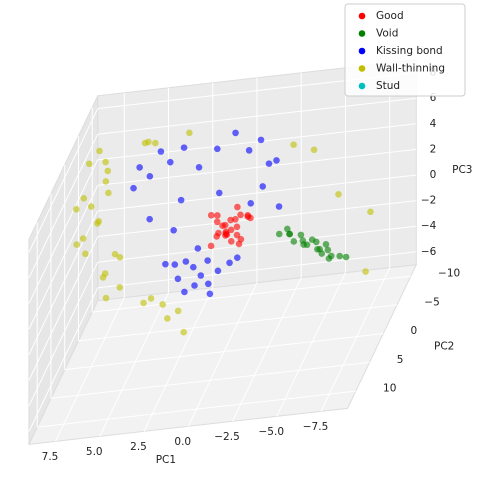  What do you see at coordinates (50, 457) in the screenshot?
I see `x-tick-label: 7.5` at bounding box center [50, 457].